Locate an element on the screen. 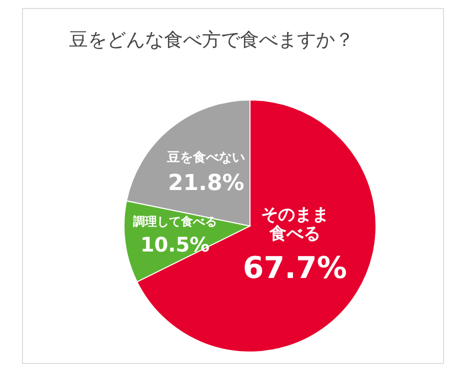  data-label: 10.5% is located at coordinates (175, 244).